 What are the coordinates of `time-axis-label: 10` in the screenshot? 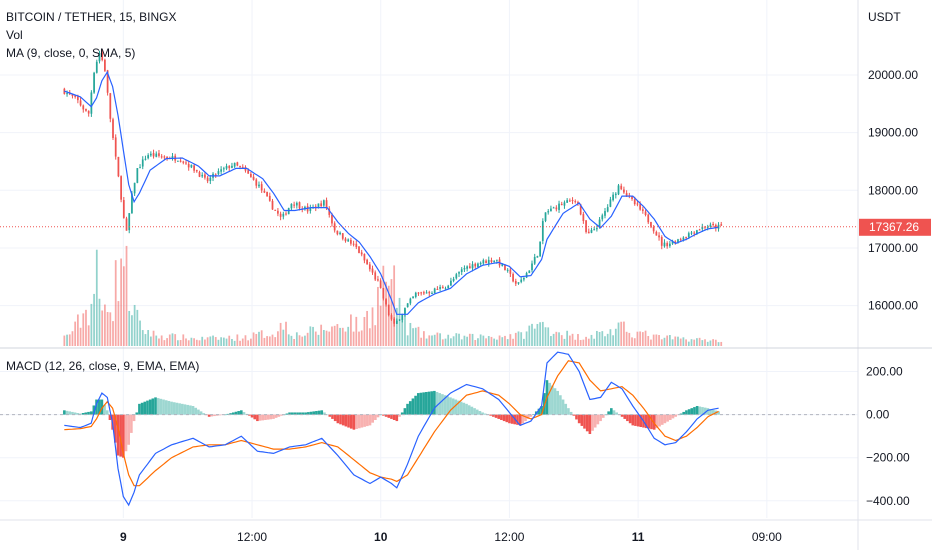 It's located at (381, 537).